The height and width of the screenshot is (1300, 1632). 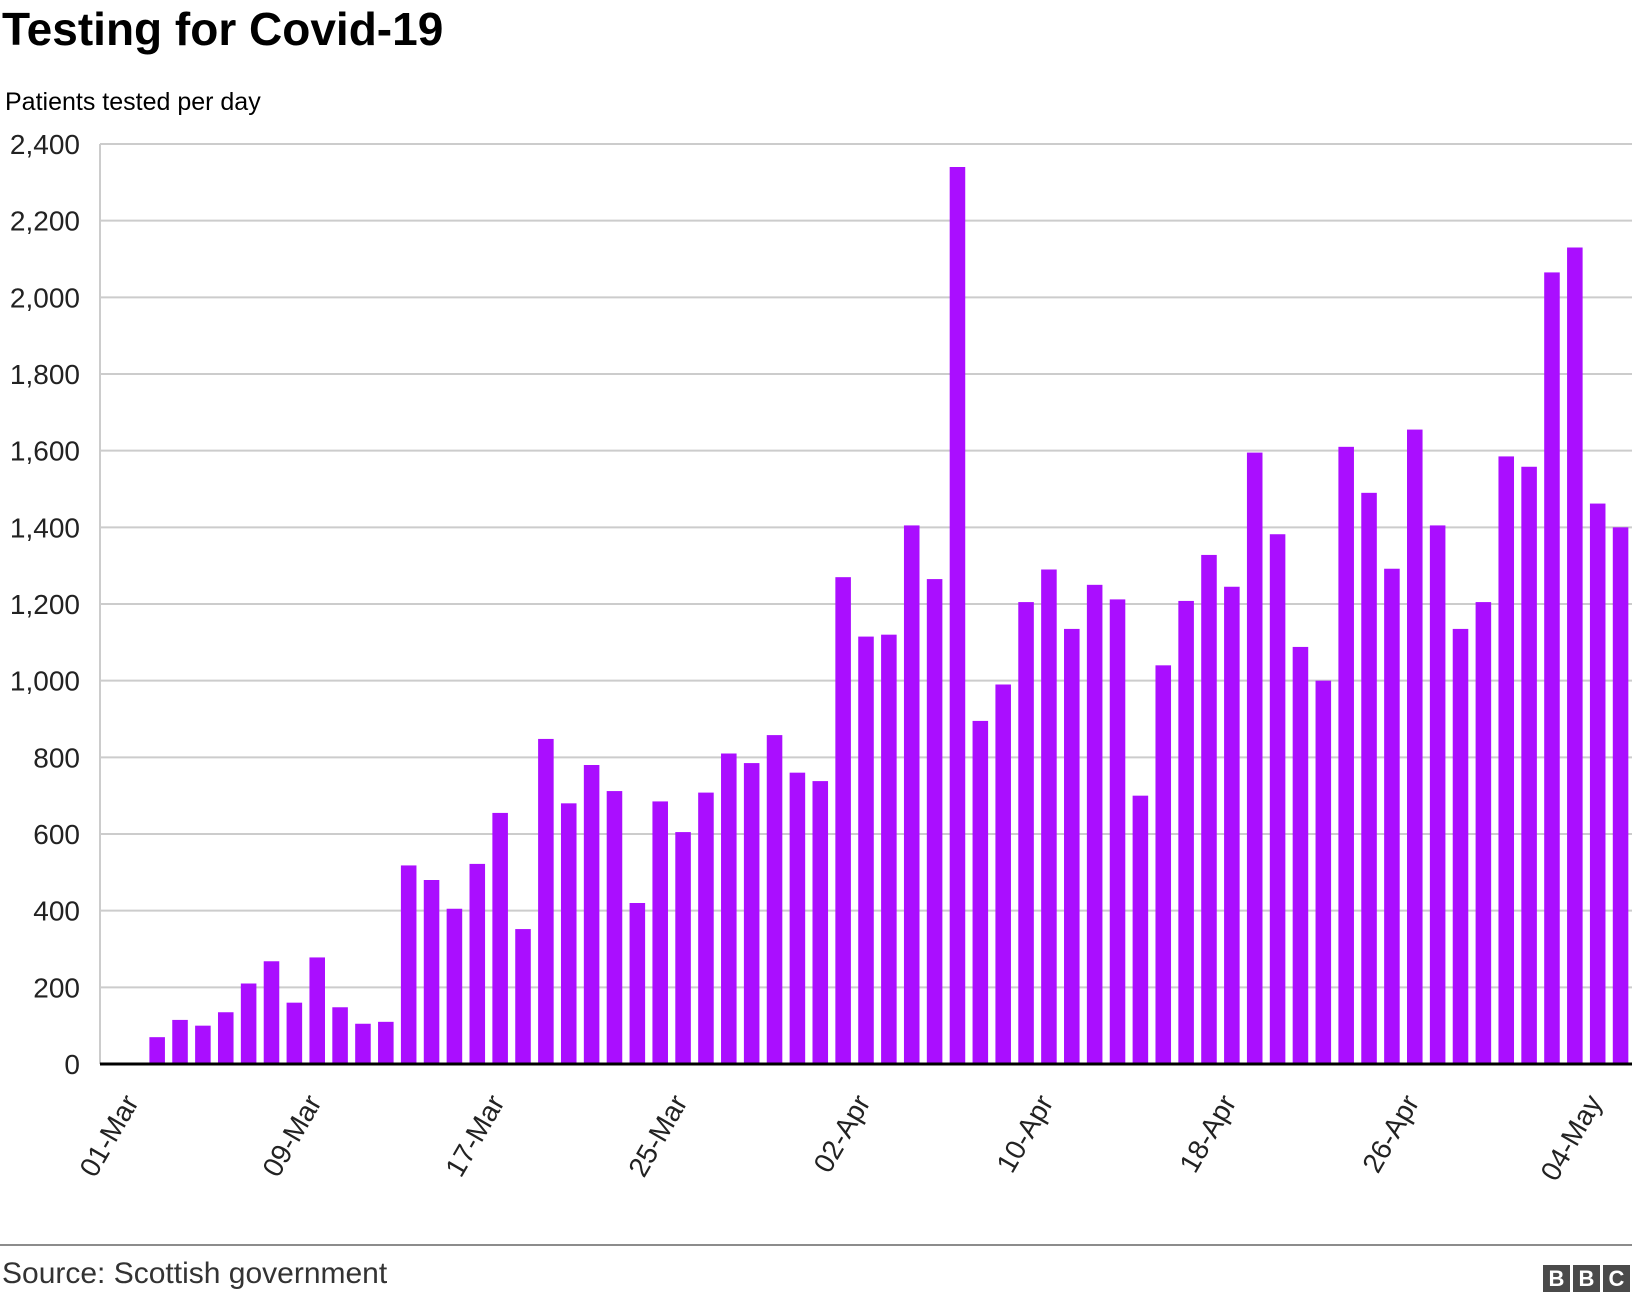 I want to click on y-tick-label: 1,400, so click(x=45, y=527).